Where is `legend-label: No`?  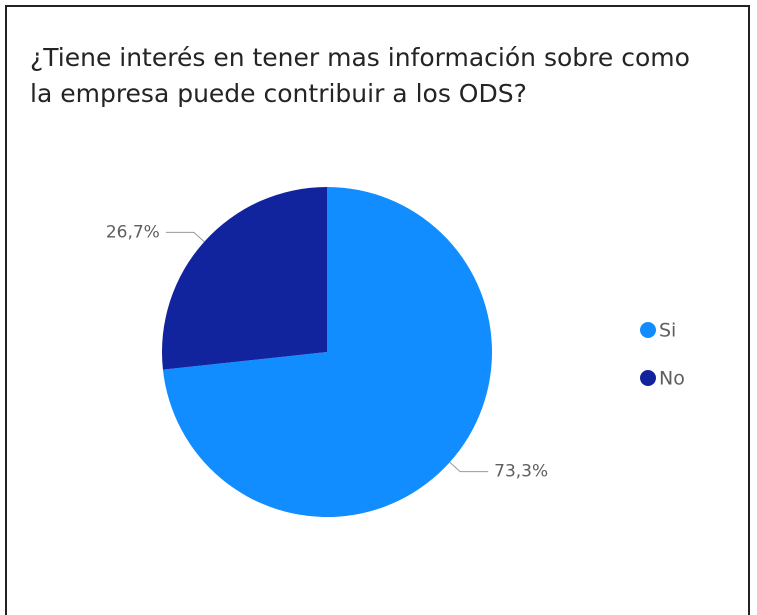
legend-label: No is located at coordinates (672, 379).